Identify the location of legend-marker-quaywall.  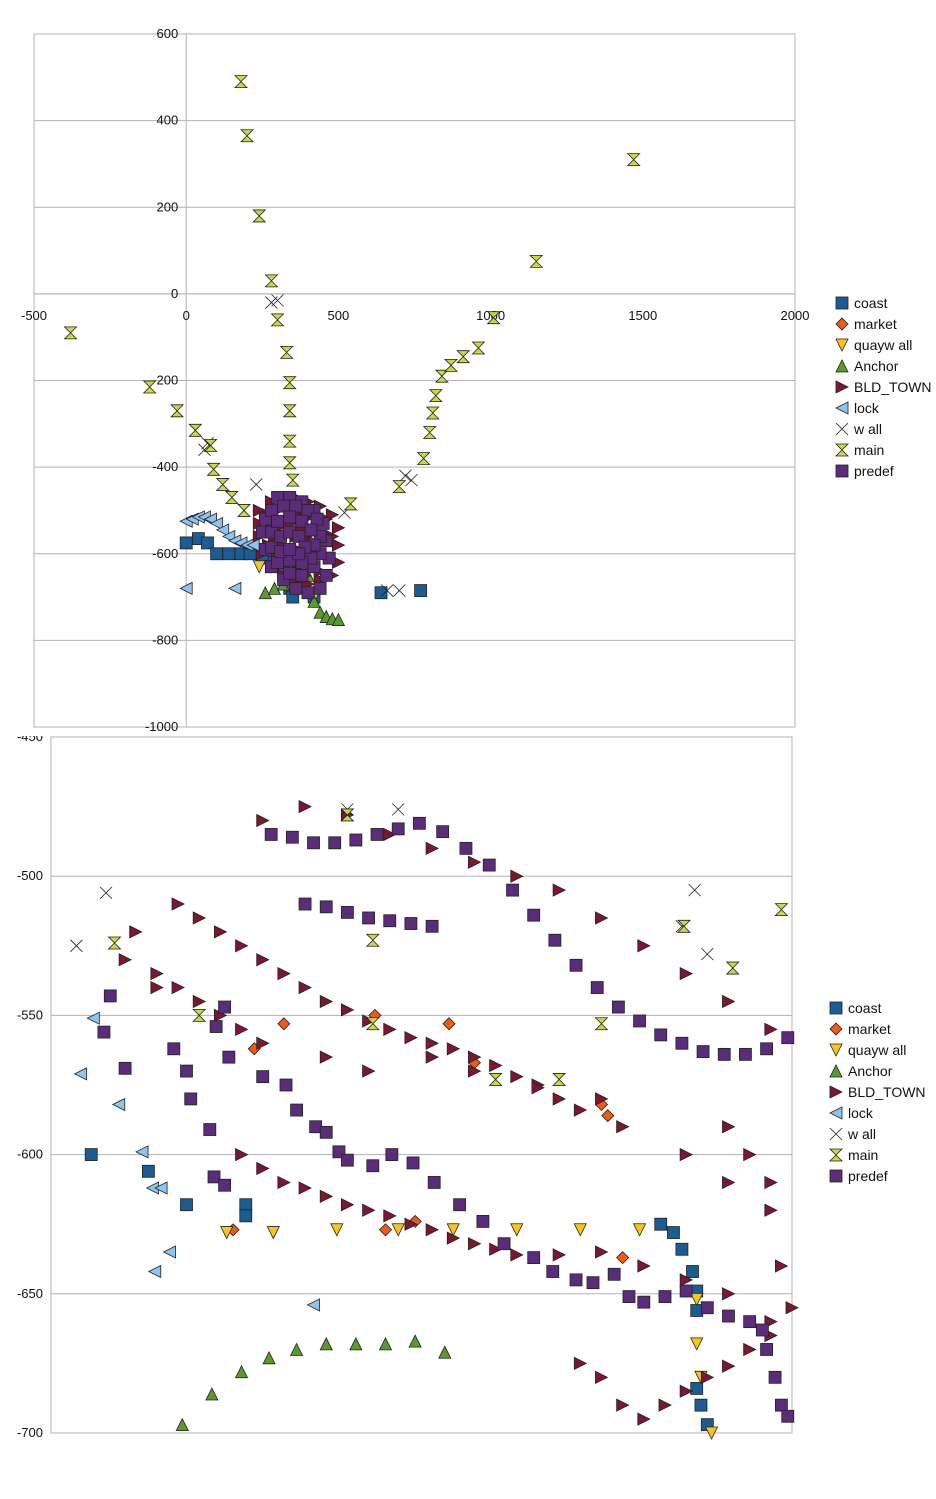
(842, 345).